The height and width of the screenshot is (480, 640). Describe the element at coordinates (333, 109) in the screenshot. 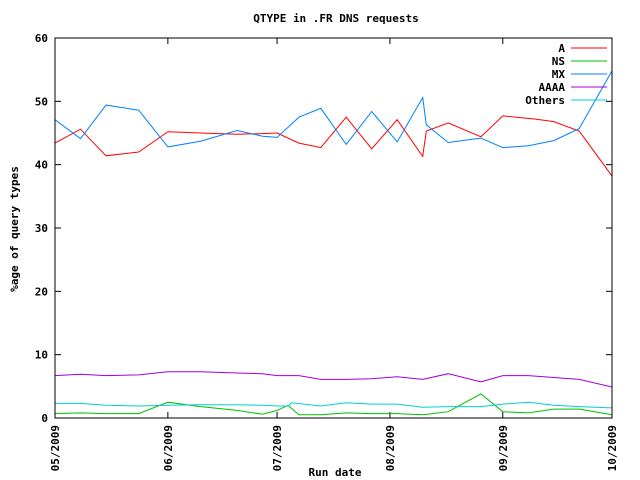

I see `series-line-mx` at that location.